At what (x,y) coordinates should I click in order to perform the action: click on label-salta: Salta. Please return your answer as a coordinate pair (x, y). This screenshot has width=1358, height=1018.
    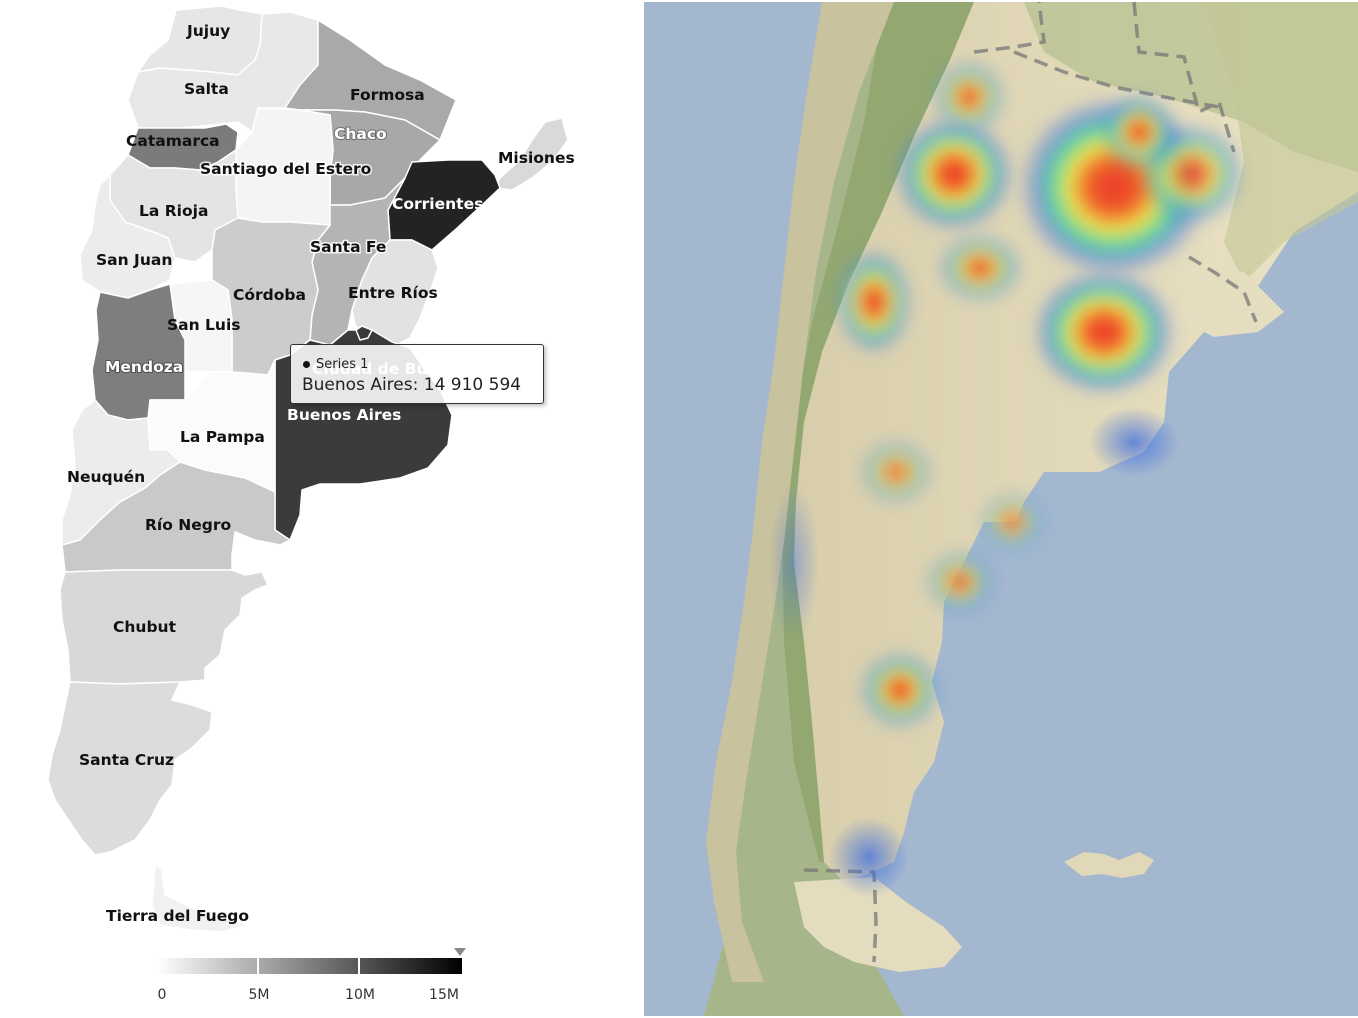
    Looking at the image, I should click on (206, 89).